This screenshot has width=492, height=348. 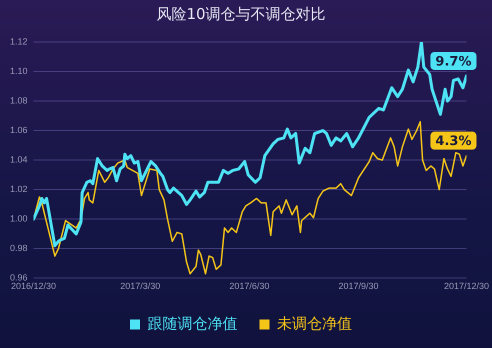 I want to click on x-tick-label: 2017/6/30, so click(x=249, y=286).